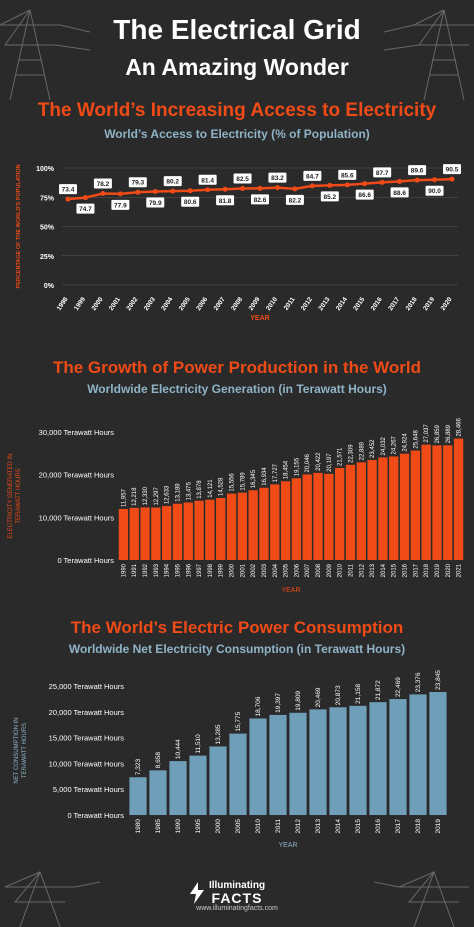 This screenshot has width=474, height=927. I want to click on x-tick-label: 2009, so click(330, 570).